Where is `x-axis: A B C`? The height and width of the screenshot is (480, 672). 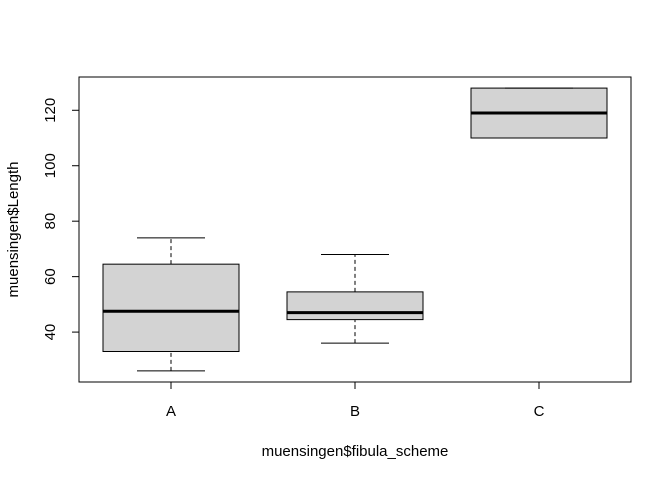 x-axis: A B C is located at coordinates (355, 401).